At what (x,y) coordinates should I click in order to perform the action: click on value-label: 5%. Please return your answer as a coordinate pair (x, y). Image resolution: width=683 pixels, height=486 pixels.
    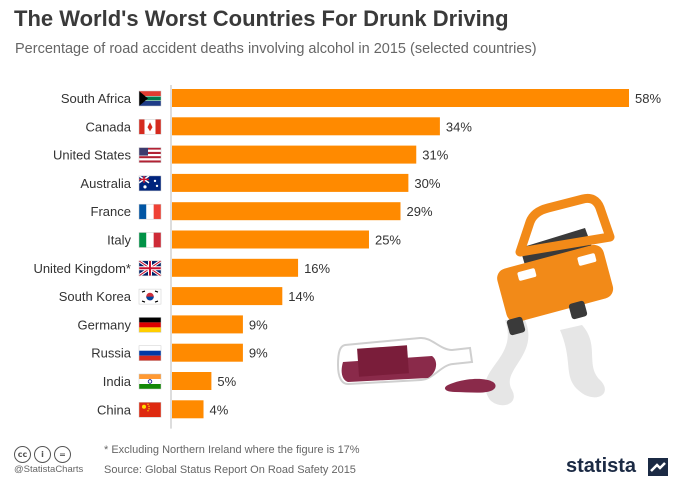
    Looking at the image, I should click on (226, 381).